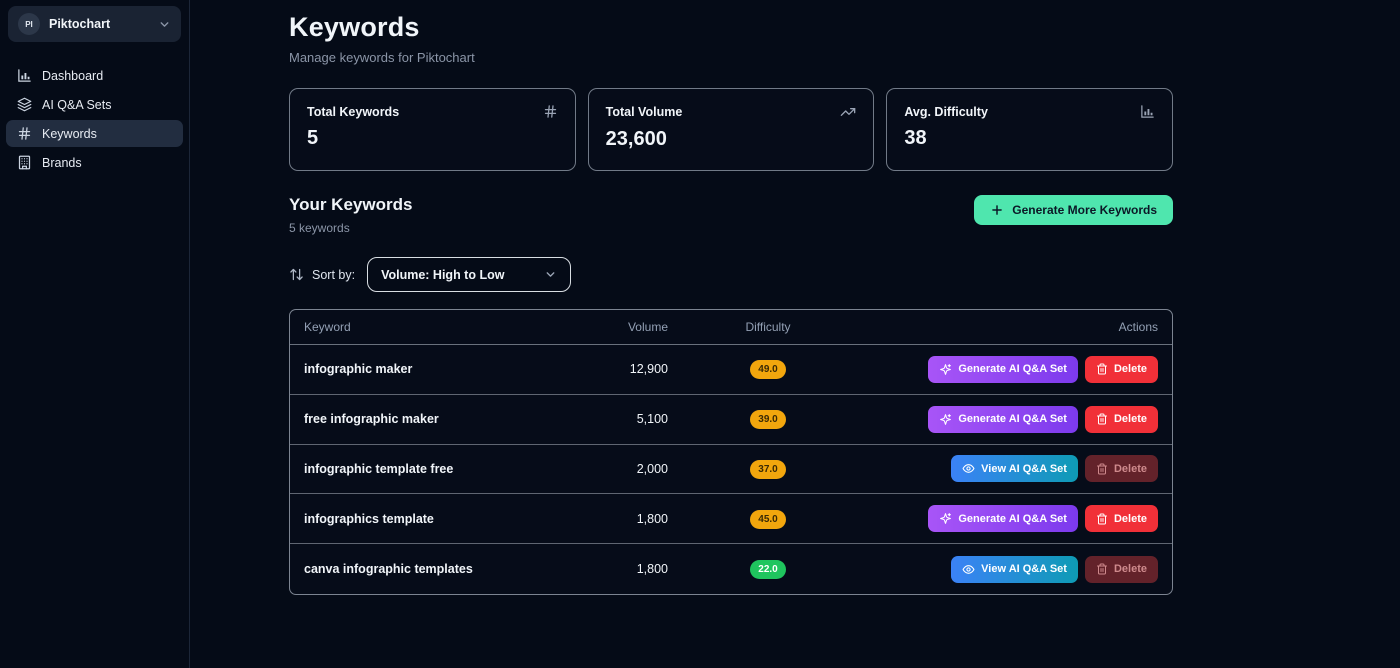  I want to click on difficulty-cell: 39.0, so click(768, 419).